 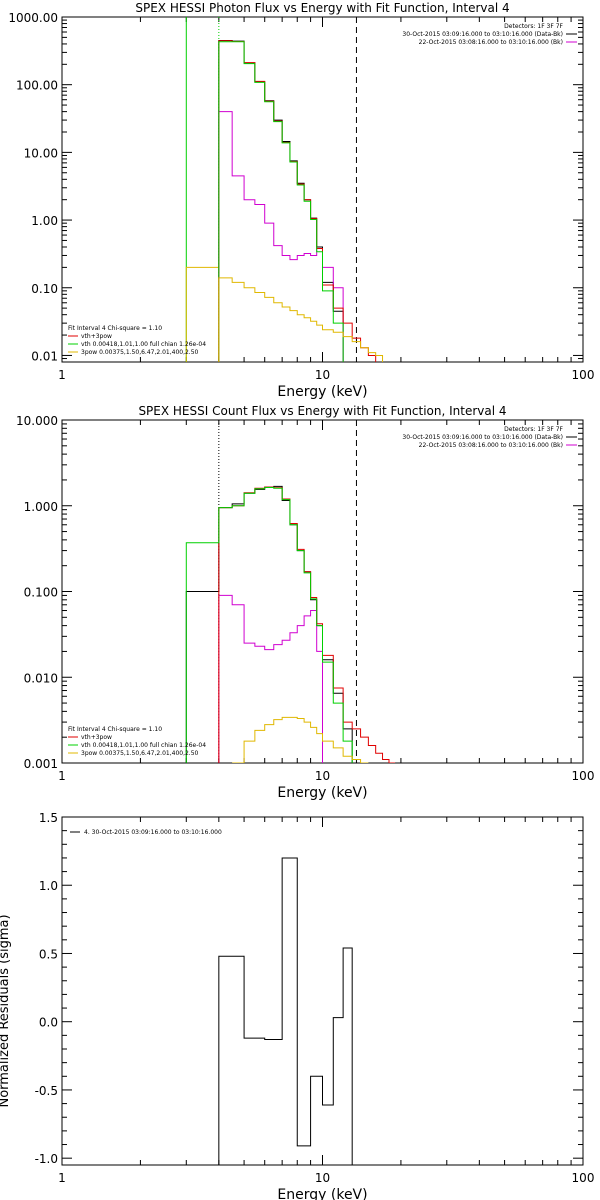 I want to click on y-tick-label: 1.000, so click(x=41, y=507).